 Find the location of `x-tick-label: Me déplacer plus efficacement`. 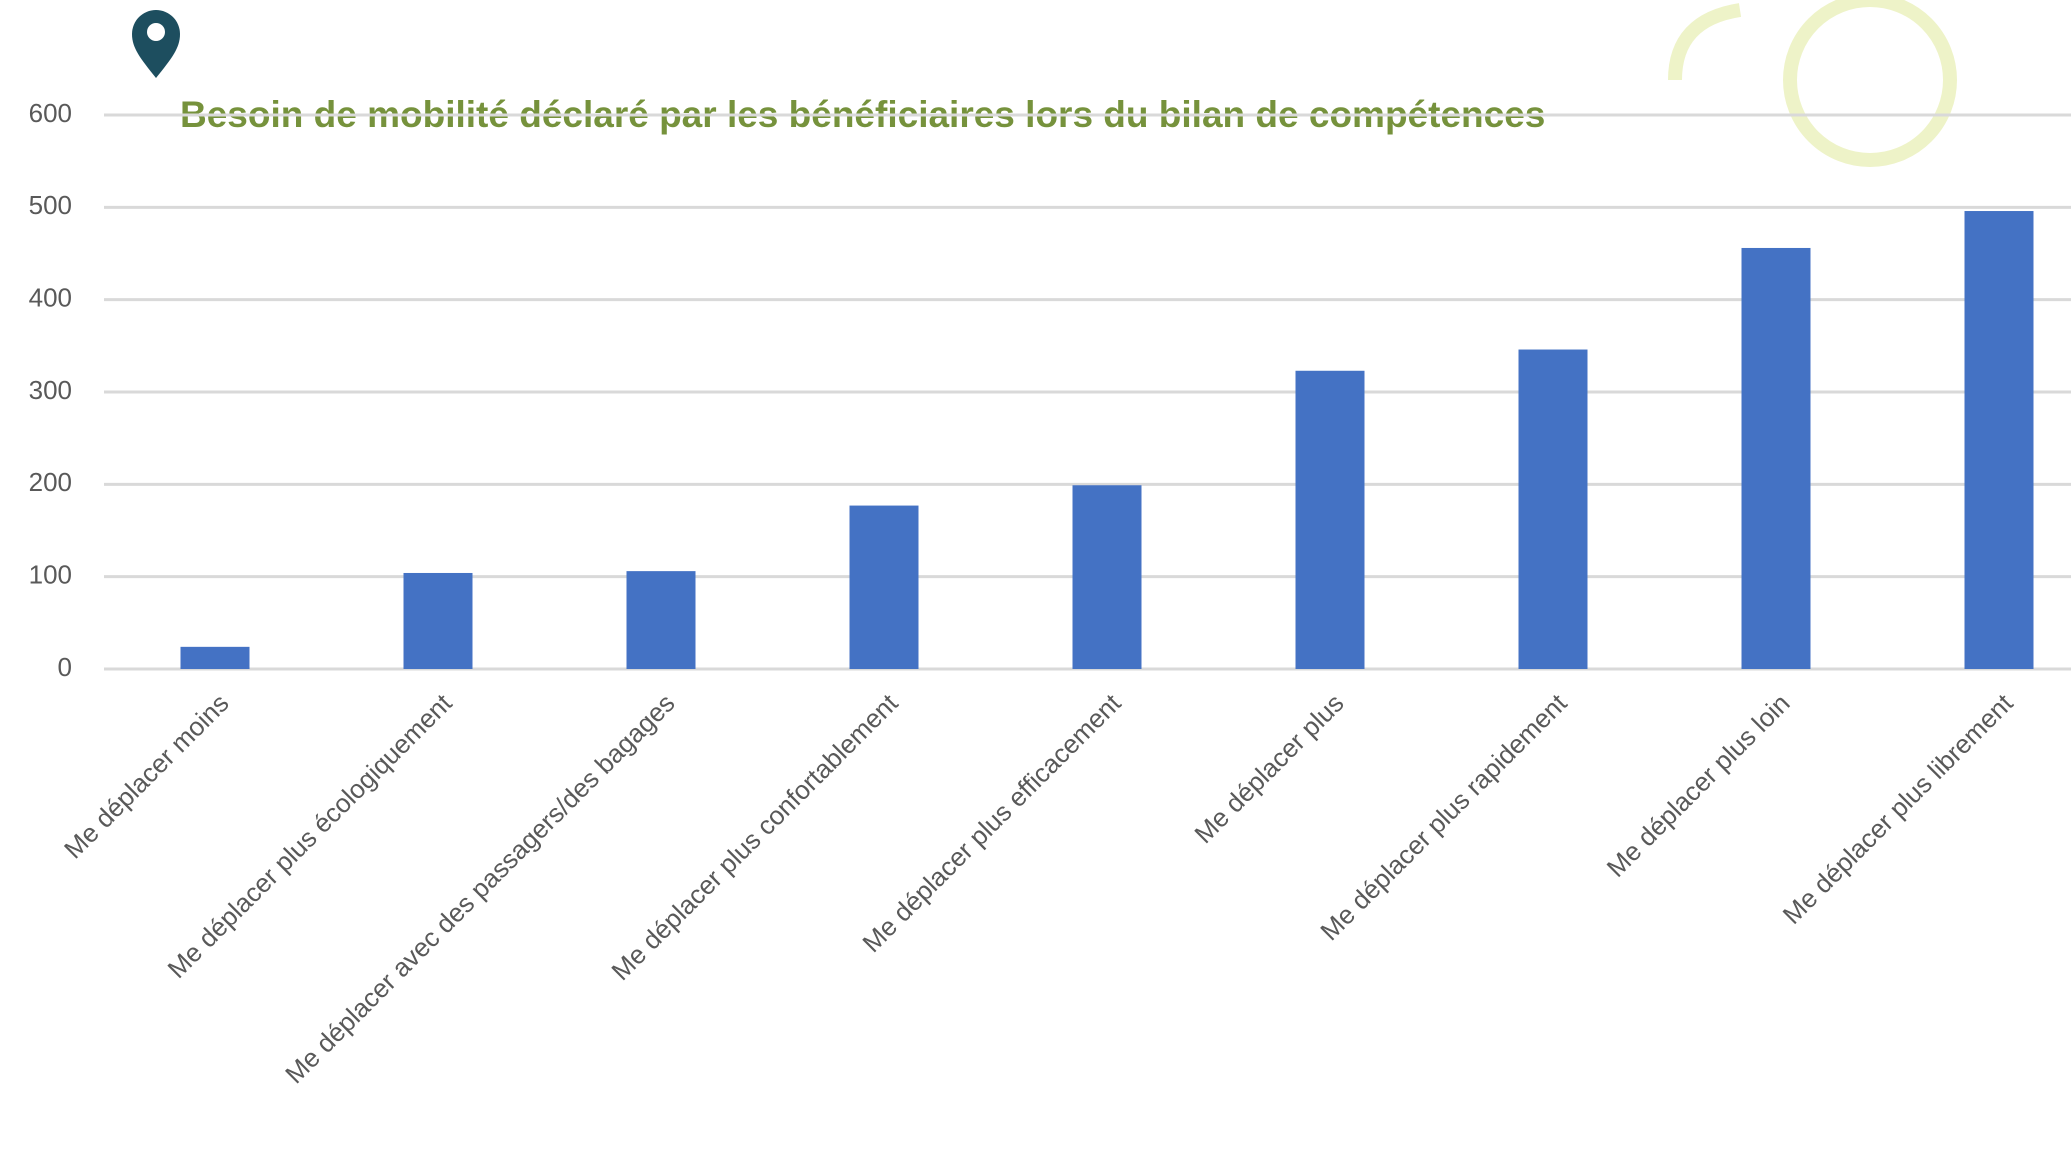

x-tick-label: Me déplacer plus efficacement is located at coordinates (991, 822).